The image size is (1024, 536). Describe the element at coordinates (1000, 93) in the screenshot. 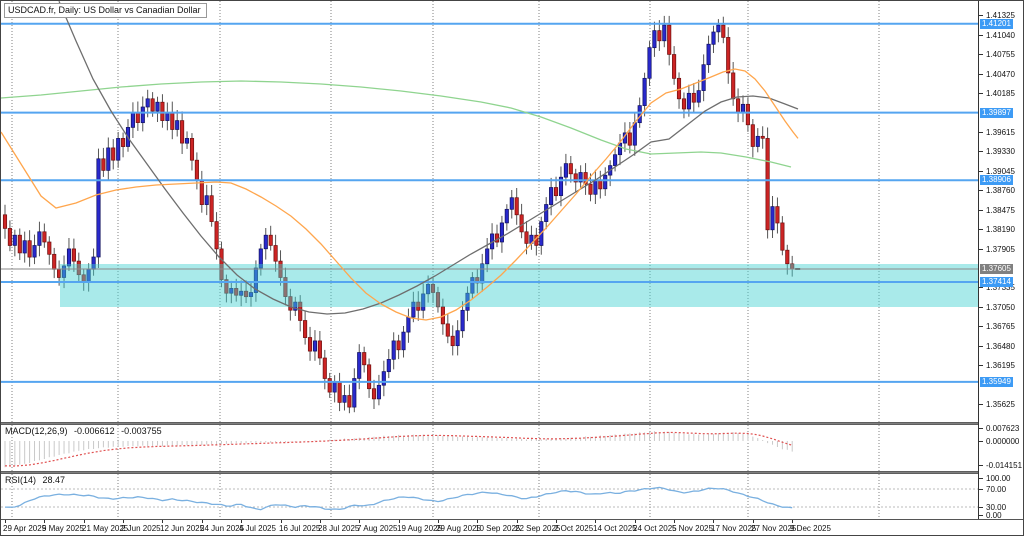

I see `price-tick-label: 1.40185` at that location.